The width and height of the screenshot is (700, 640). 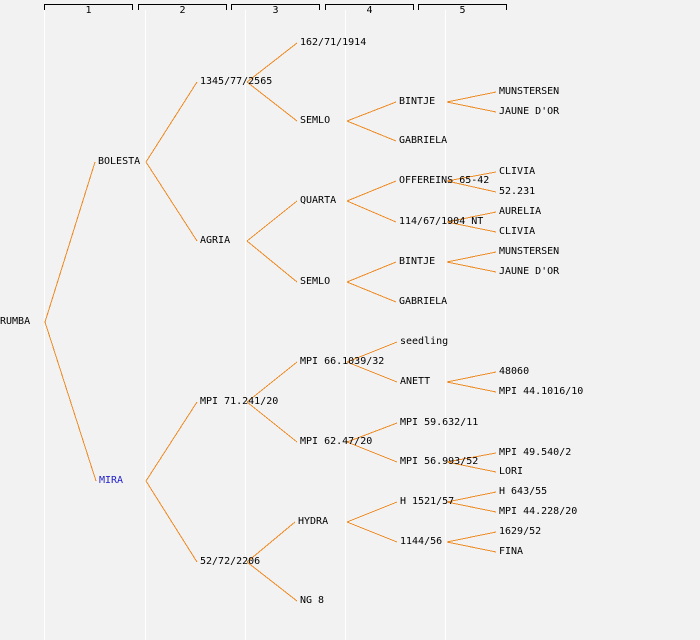 What do you see at coordinates (230, 561) in the screenshot?
I see `tree-node-n5272: 52/72/2206` at bounding box center [230, 561].